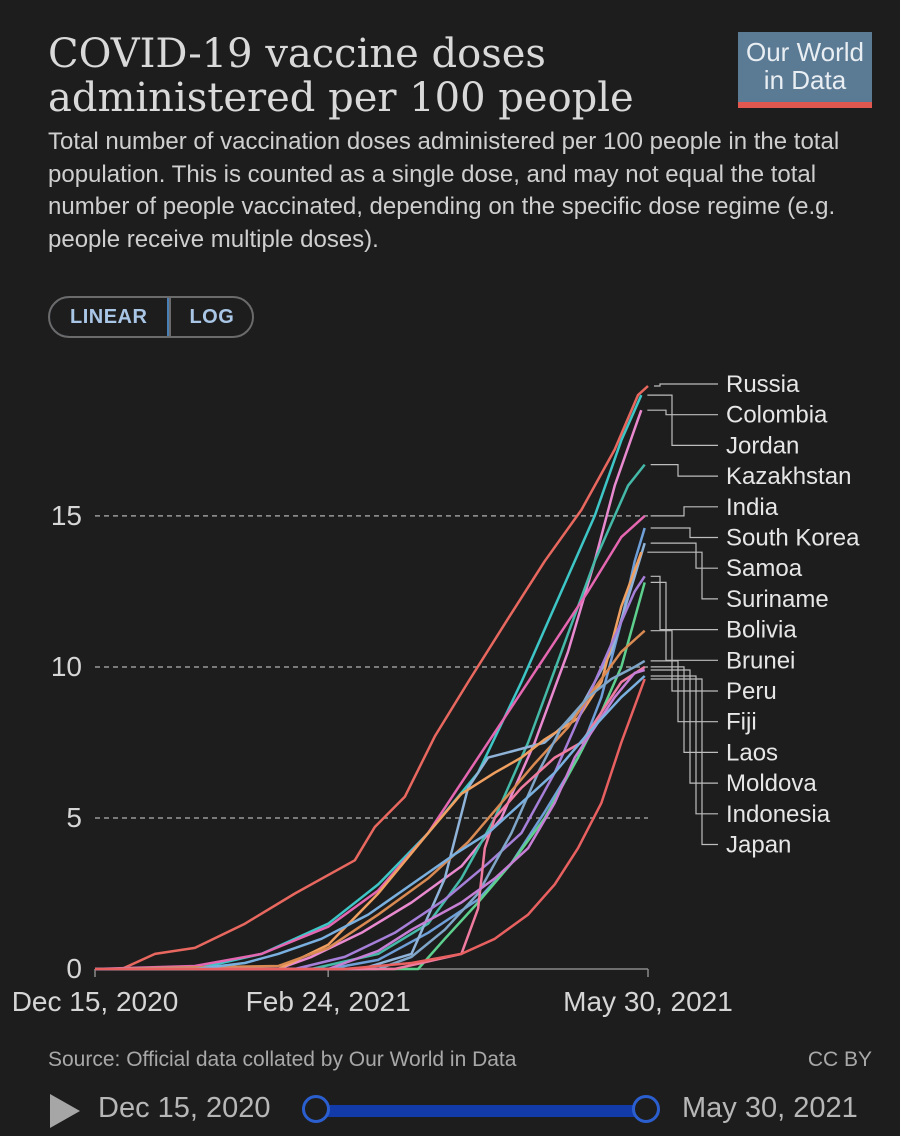 This screenshot has height=1136, width=900. I want to click on timeline-start-date: Dec 15, 2020, so click(184, 1108).